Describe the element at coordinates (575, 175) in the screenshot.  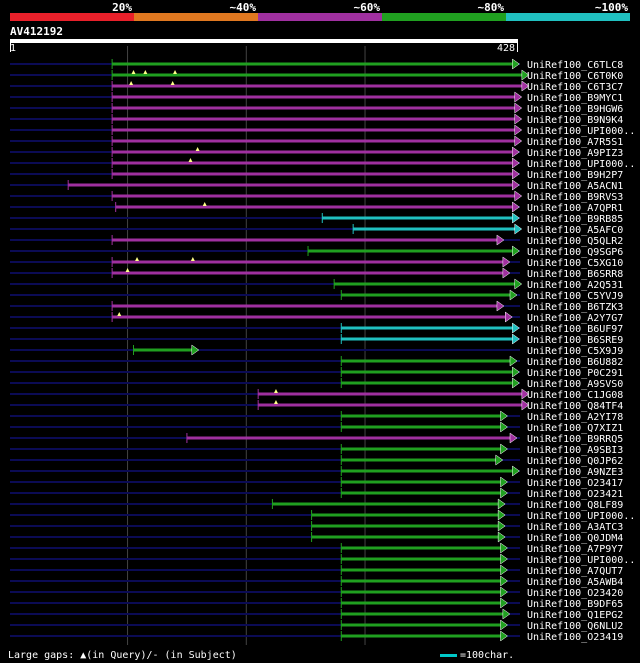
I see `hit-label: UniRef100_B9H2P7` at that location.